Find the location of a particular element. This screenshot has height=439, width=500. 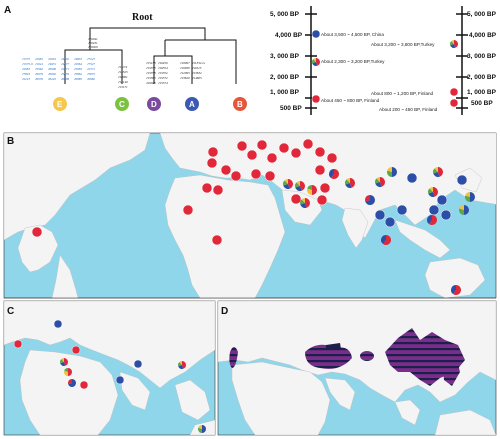

haplotype-label: J6245 is located at coordinates (52, 79).